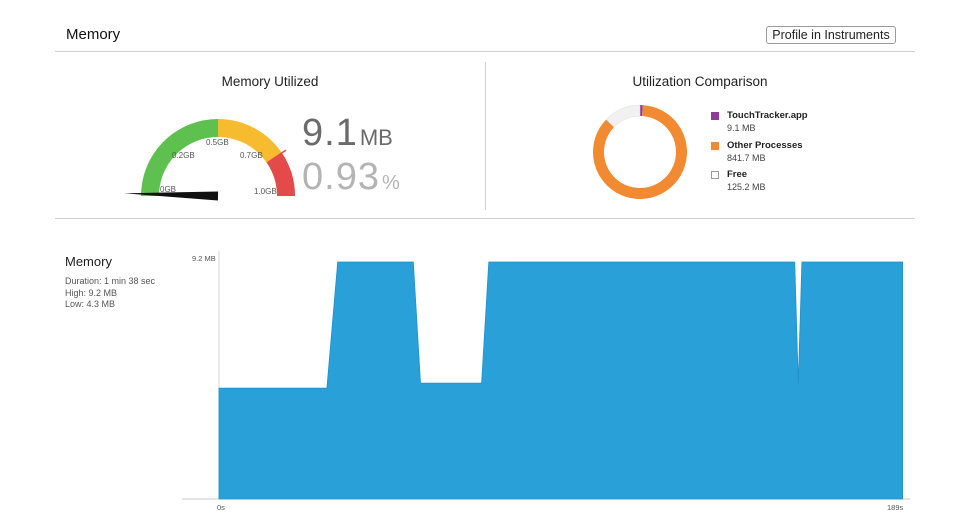  What do you see at coordinates (640, 151) in the screenshot?
I see `utilization-donut` at bounding box center [640, 151].